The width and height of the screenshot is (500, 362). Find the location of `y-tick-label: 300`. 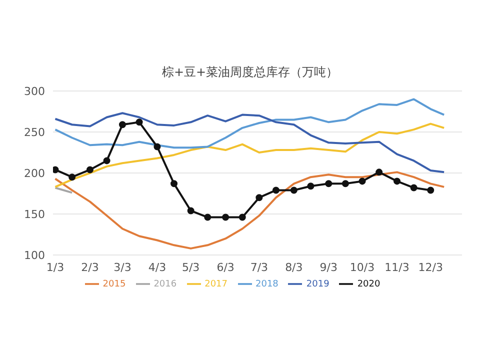

y-tick-label: 300 is located at coordinates (34, 91).